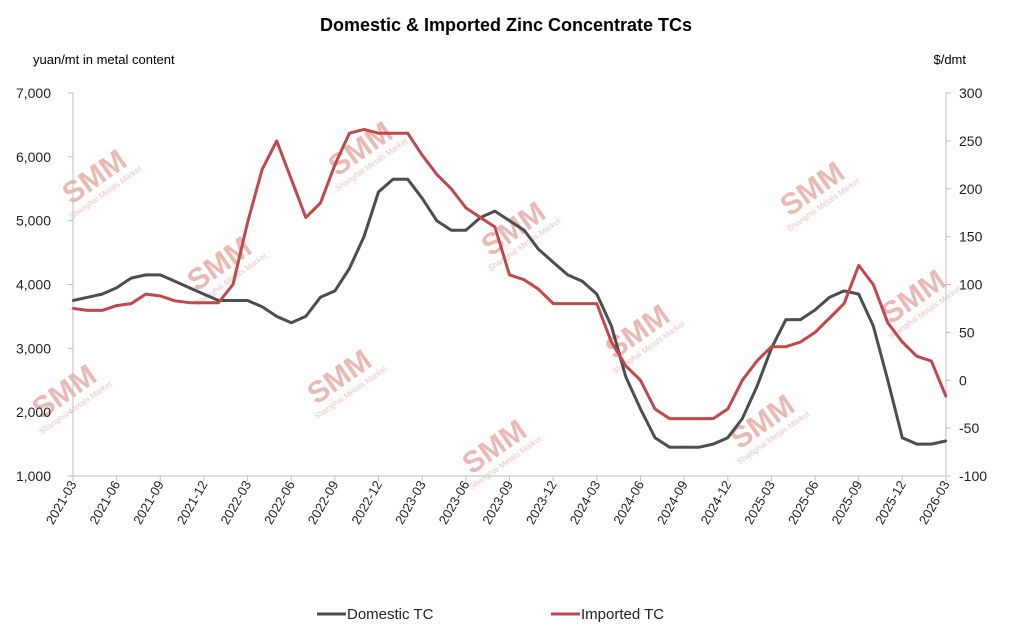 The width and height of the screenshot is (1013, 640). Describe the element at coordinates (971, 141) in the screenshot. I see `right-tick-label: 250` at that location.